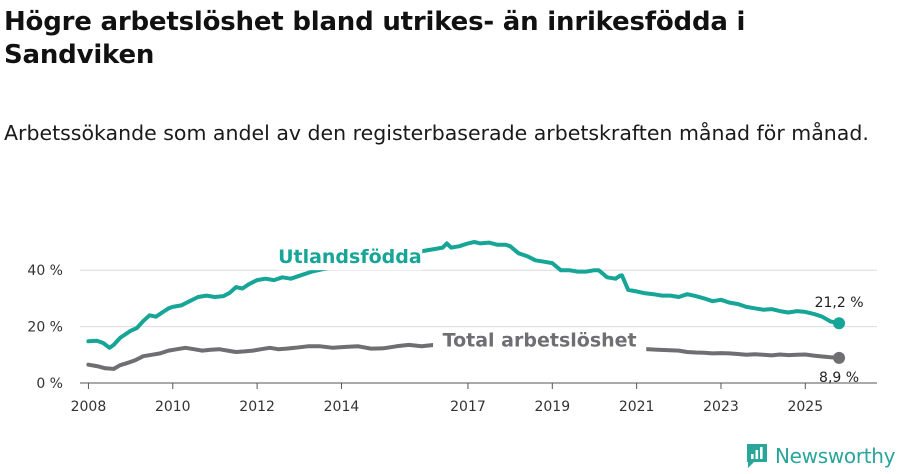  What do you see at coordinates (757, 456) in the screenshot?
I see `newsworthy-logo-icon` at bounding box center [757, 456].